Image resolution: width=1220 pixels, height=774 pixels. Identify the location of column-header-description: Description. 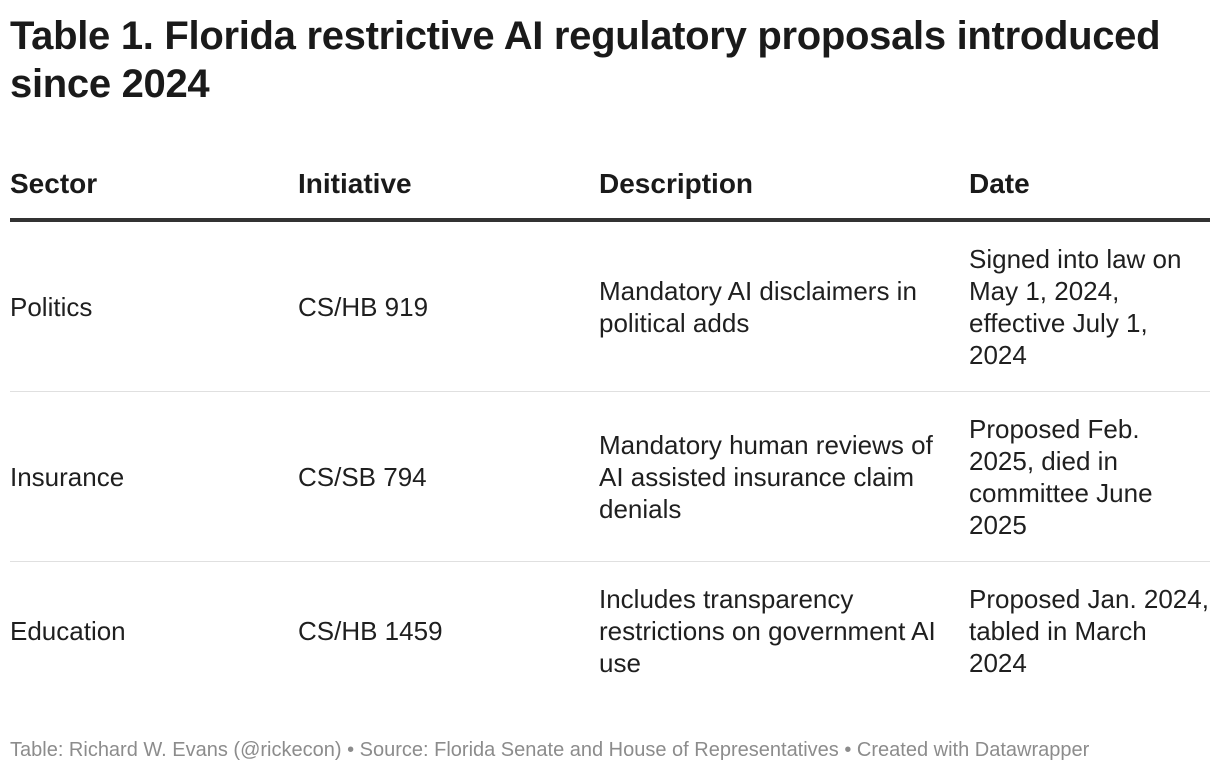
(676, 183).